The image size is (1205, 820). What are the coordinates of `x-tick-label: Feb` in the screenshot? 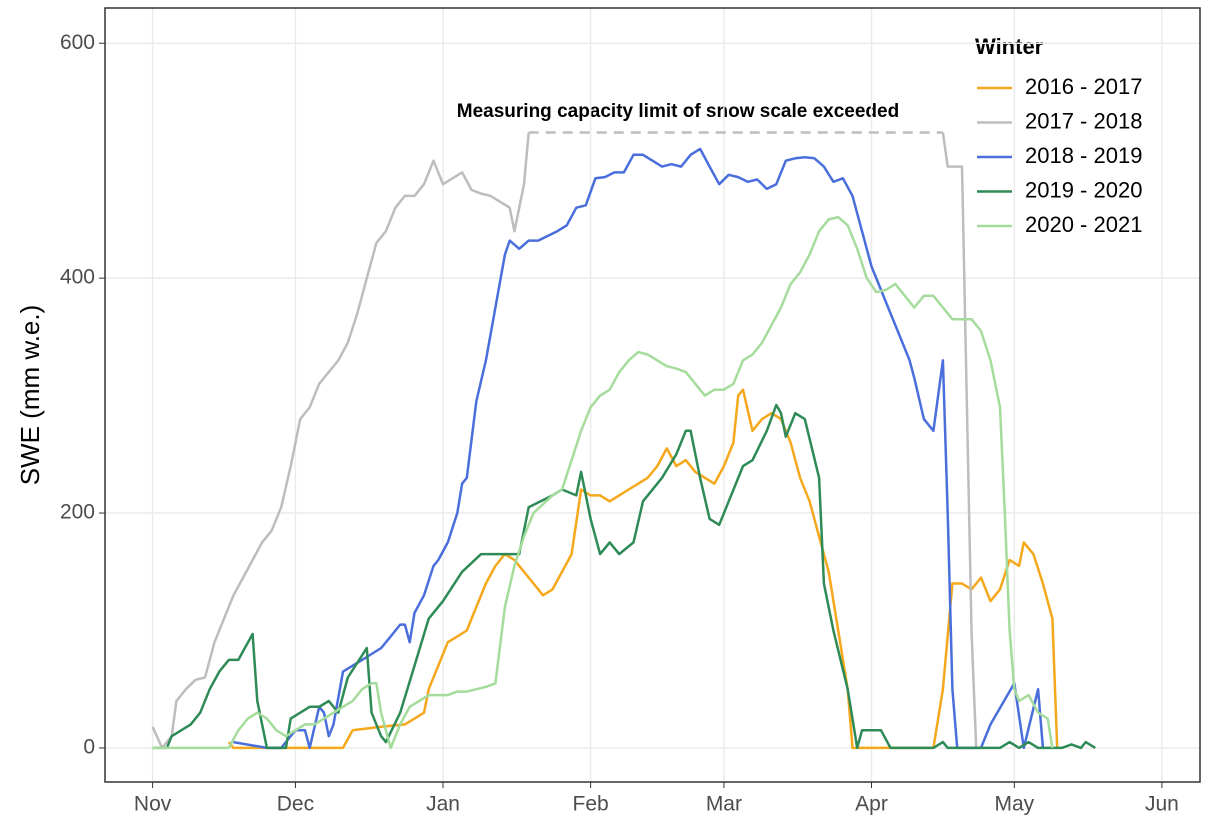 It's located at (591, 804).